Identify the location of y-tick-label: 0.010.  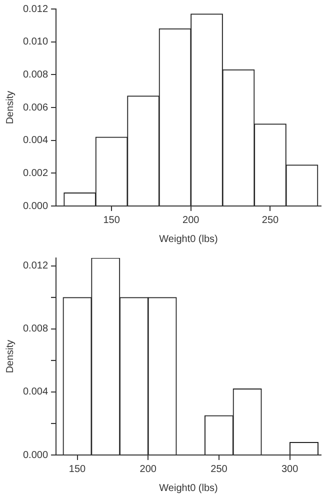
(35, 42).